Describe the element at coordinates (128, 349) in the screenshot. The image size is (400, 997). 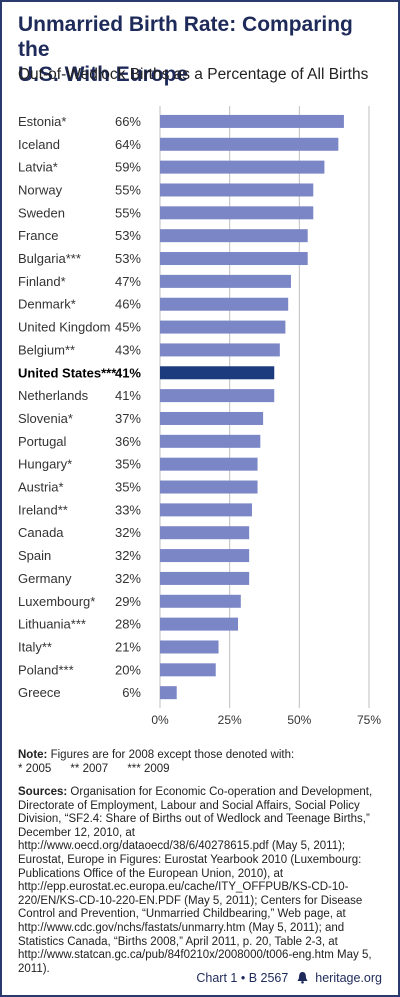
I see `value-label: 43%` at that location.